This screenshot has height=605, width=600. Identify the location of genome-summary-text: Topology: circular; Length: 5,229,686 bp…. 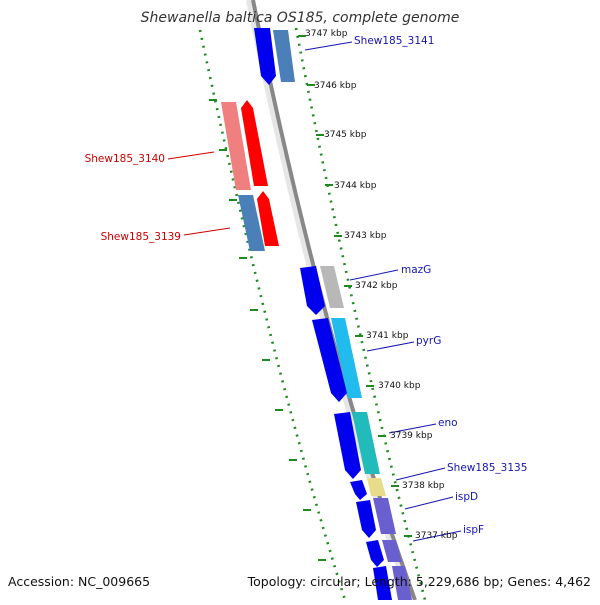
(419, 581).